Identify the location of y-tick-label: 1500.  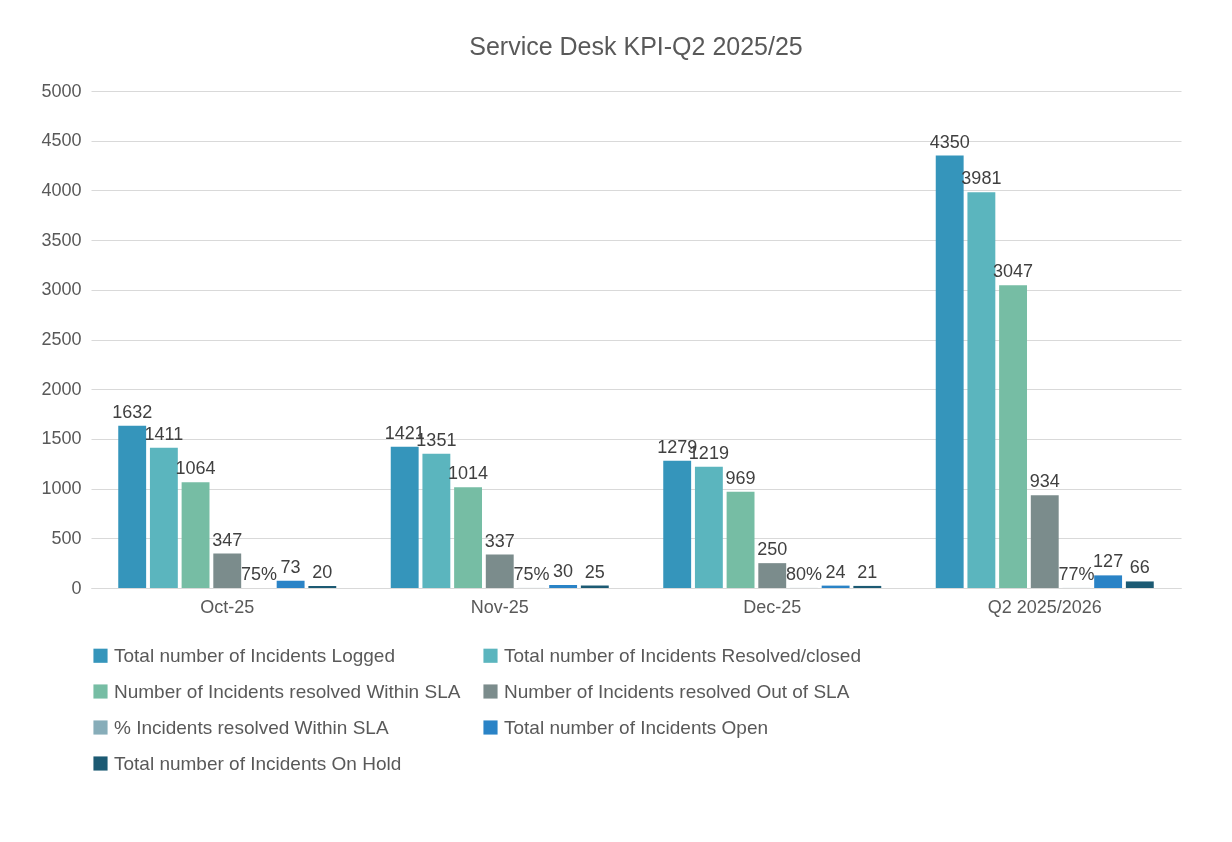
(61, 438).